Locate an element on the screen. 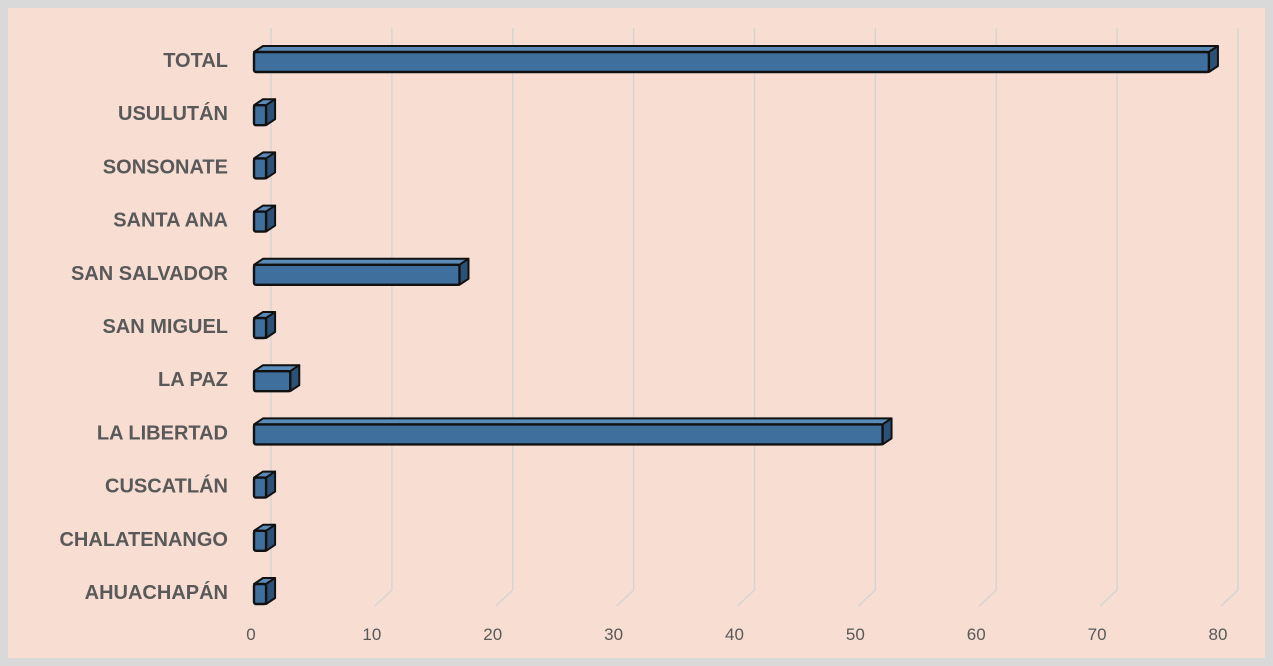 This screenshot has height=666, width=1273. bar-la-paz is located at coordinates (276, 378).